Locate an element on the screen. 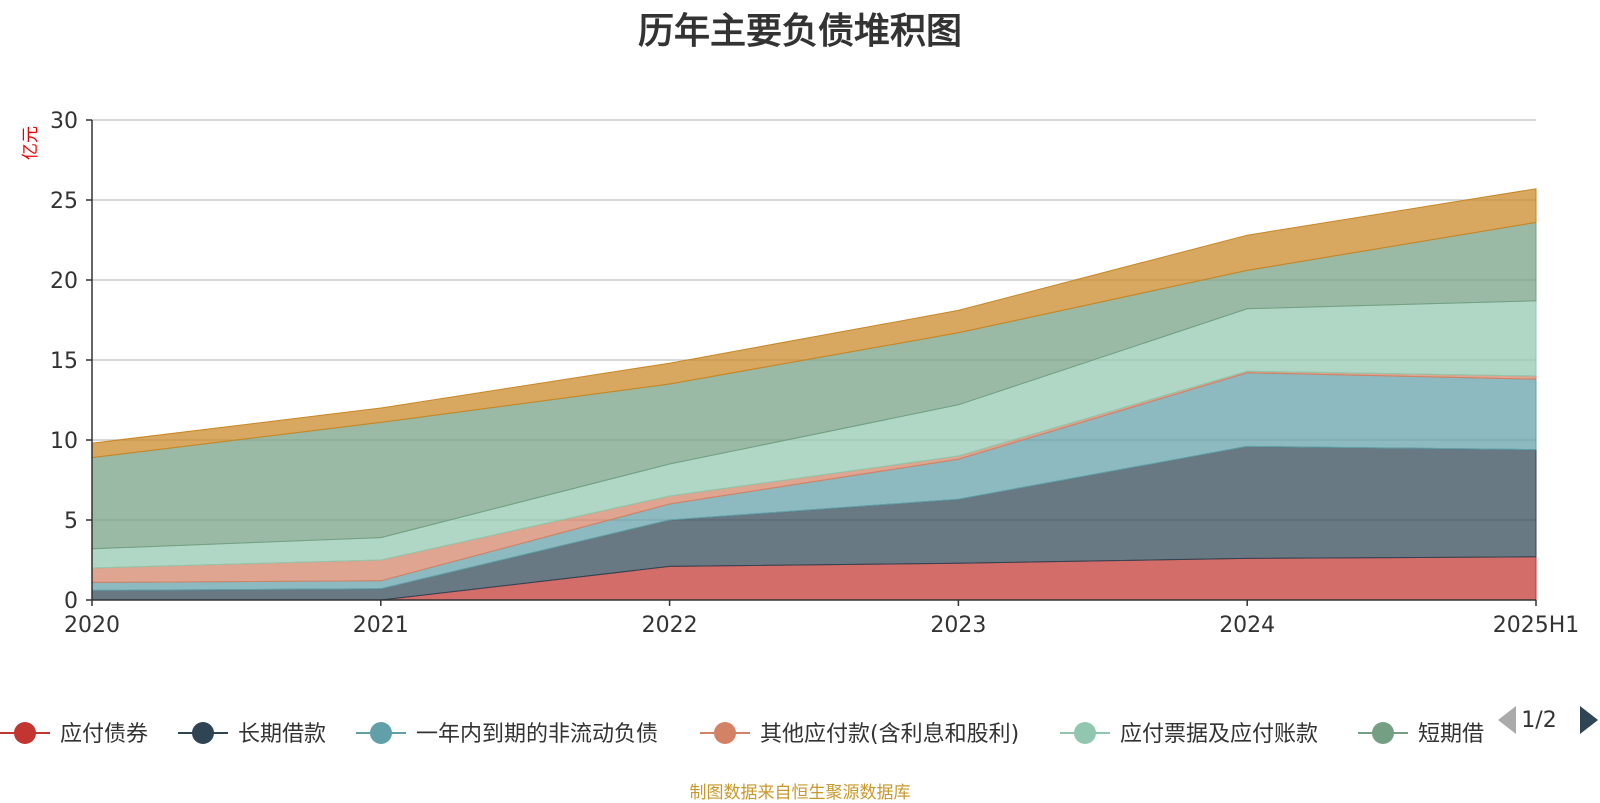 The height and width of the screenshot is (803, 1600). legend-prev-arrow-icon is located at coordinates (1507, 720).